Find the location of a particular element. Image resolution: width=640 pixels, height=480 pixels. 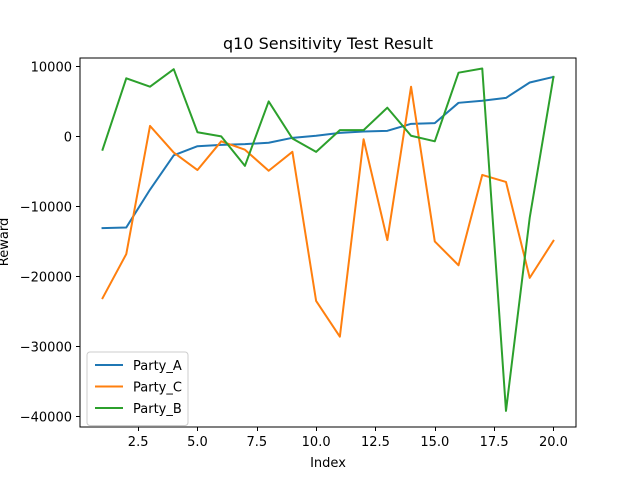

legend: Party_A Party_C Party_B is located at coordinates (137, 388).